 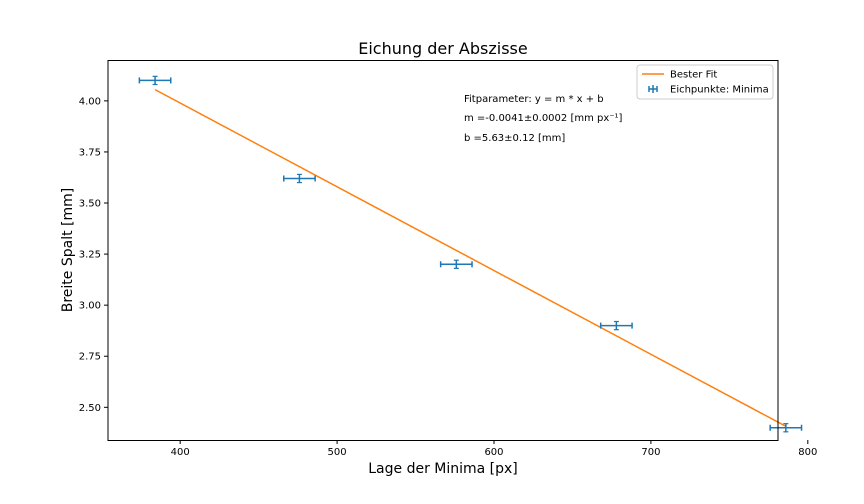 I want to click on legend: Bester Fit Eichpunkte: Minima, so click(x=705, y=82).